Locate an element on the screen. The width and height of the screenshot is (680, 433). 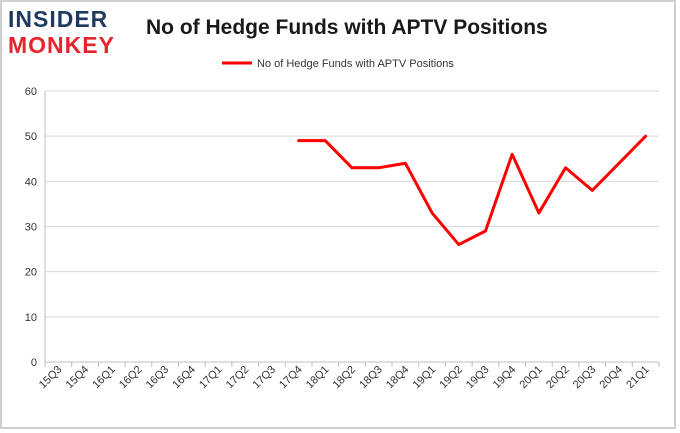
logo-line-1: INSIDER is located at coordinates (58, 19).